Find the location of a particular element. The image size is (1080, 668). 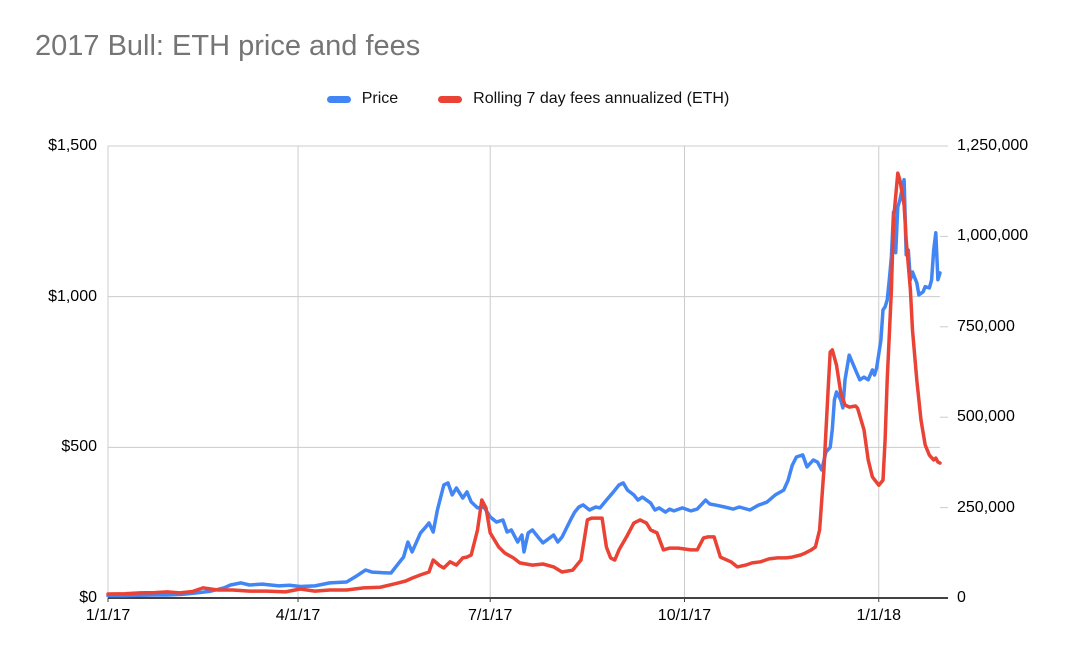

y-right-tick-label: 1,250,000 is located at coordinates (993, 145).